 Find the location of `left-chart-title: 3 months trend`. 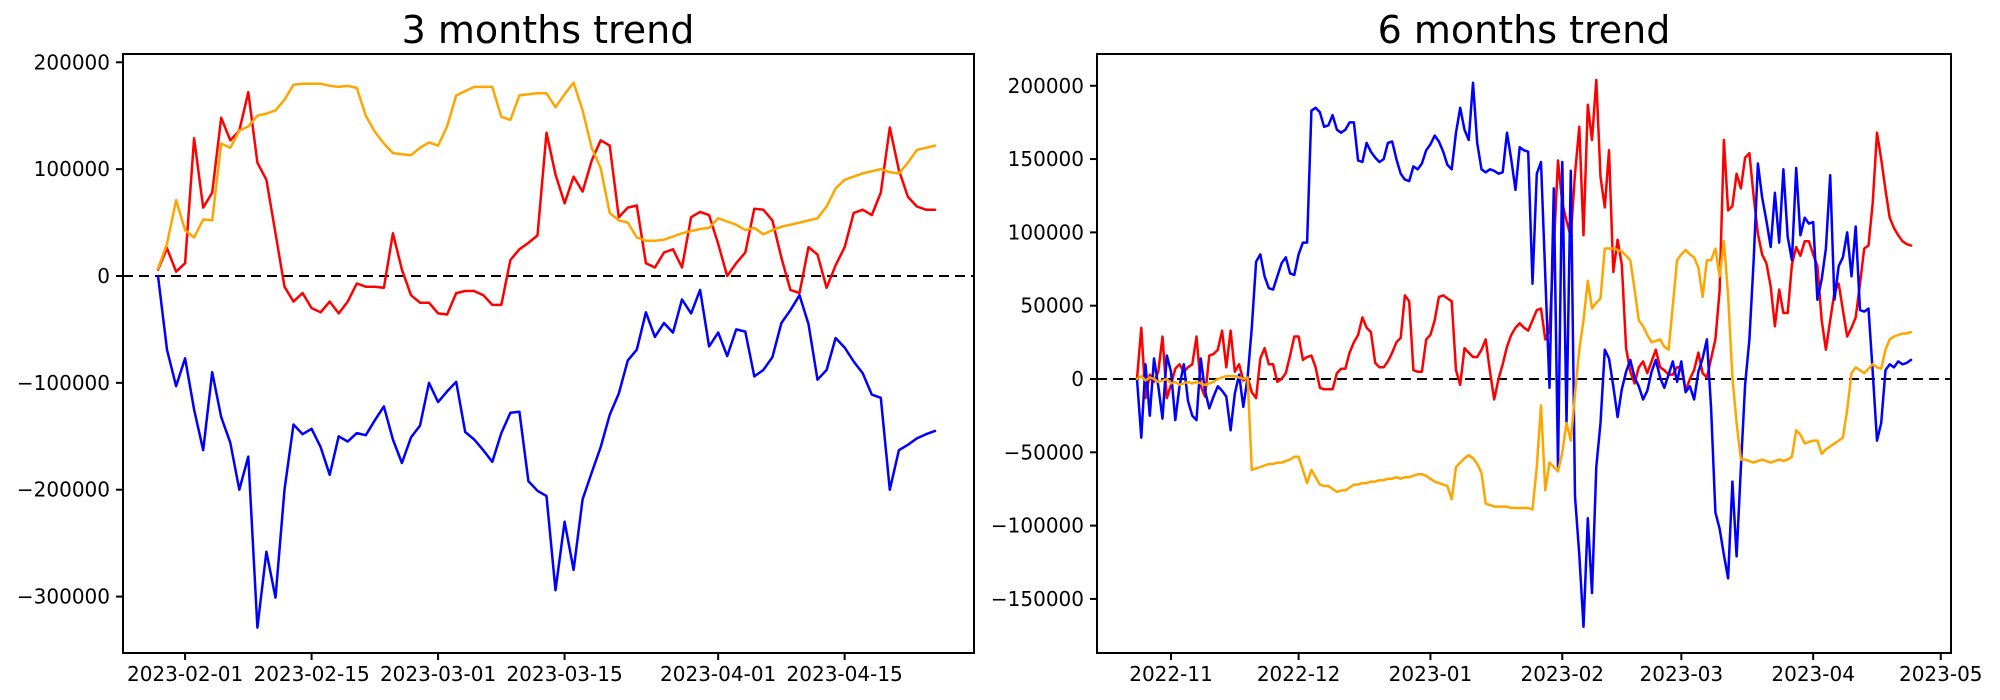

left-chart-title: 3 months trend is located at coordinates (548, 30).